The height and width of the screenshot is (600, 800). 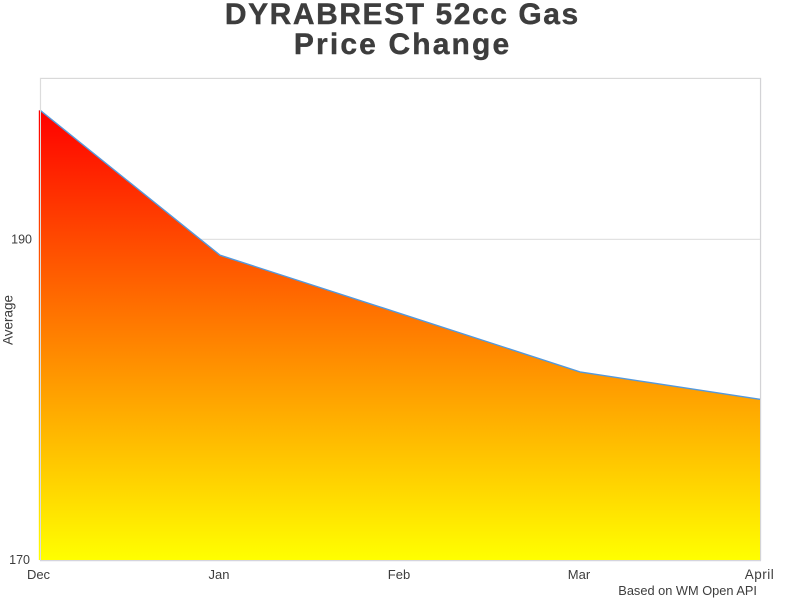 What do you see at coordinates (21, 240) in the screenshot?
I see `svg-text: 190` at bounding box center [21, 240].